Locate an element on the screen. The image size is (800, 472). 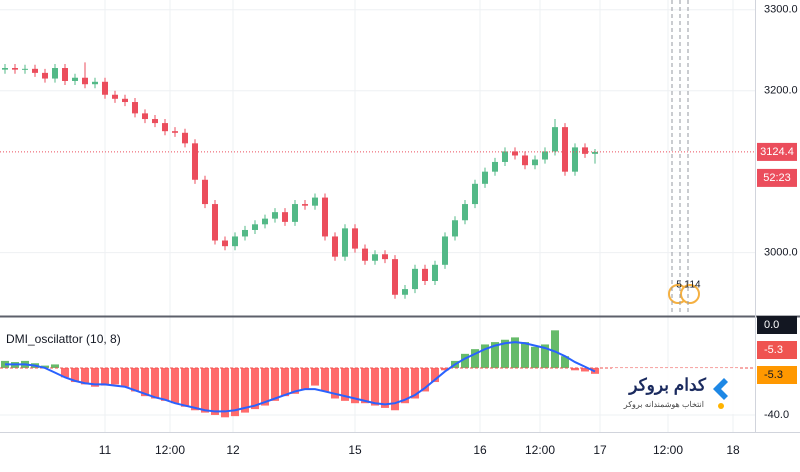
y-tick-label: 3300.0 is located at coordinates (781, 10).